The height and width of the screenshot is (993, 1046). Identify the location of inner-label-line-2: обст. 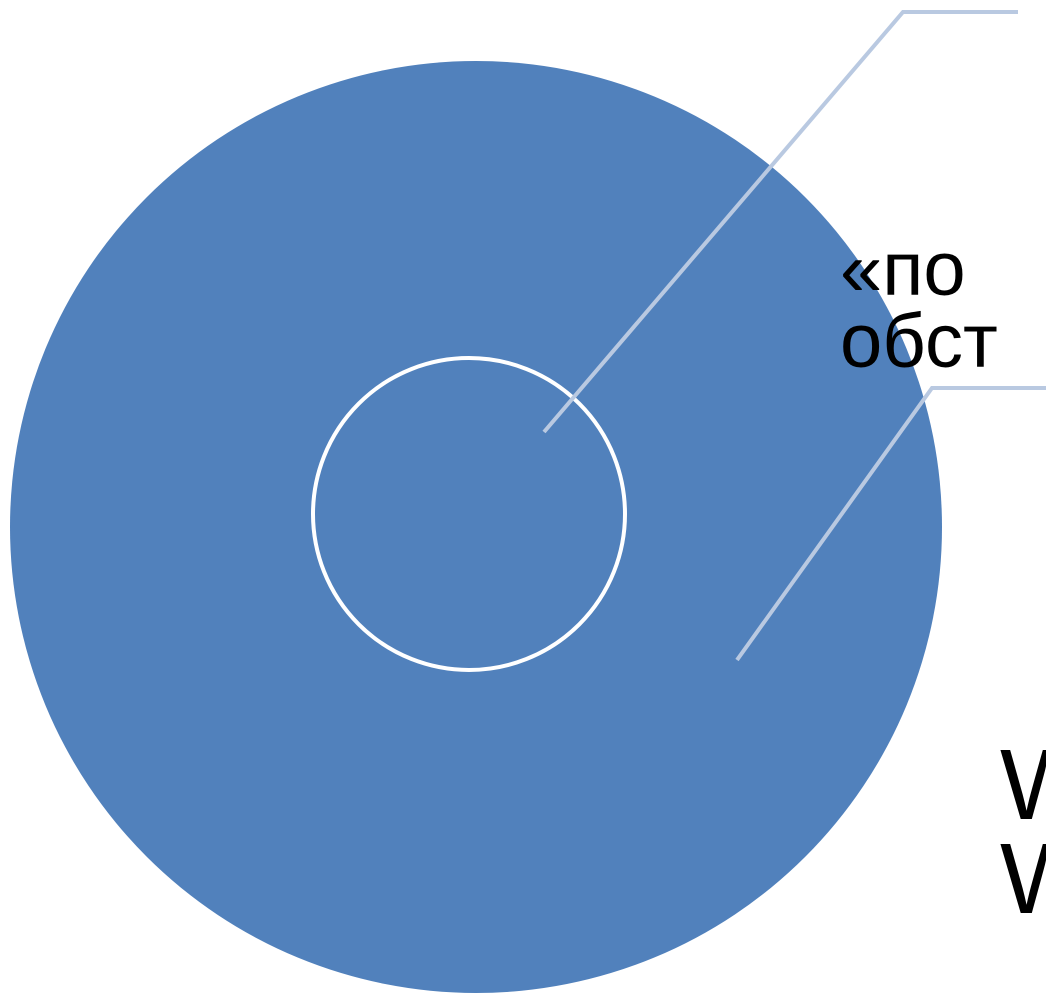
(919, 342).